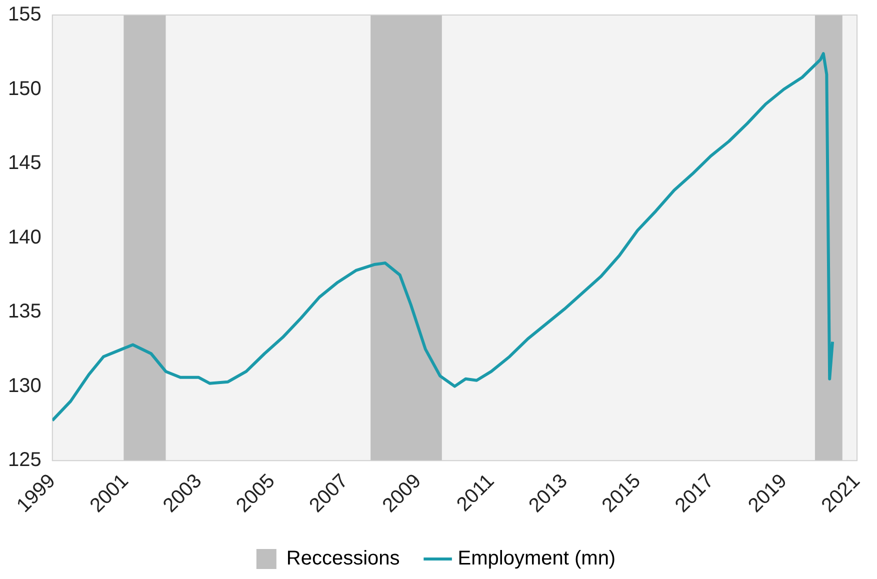  Describe the element at coordinates (25, 460) in the screenshot. I see `y-tick-label: 125` at that location.